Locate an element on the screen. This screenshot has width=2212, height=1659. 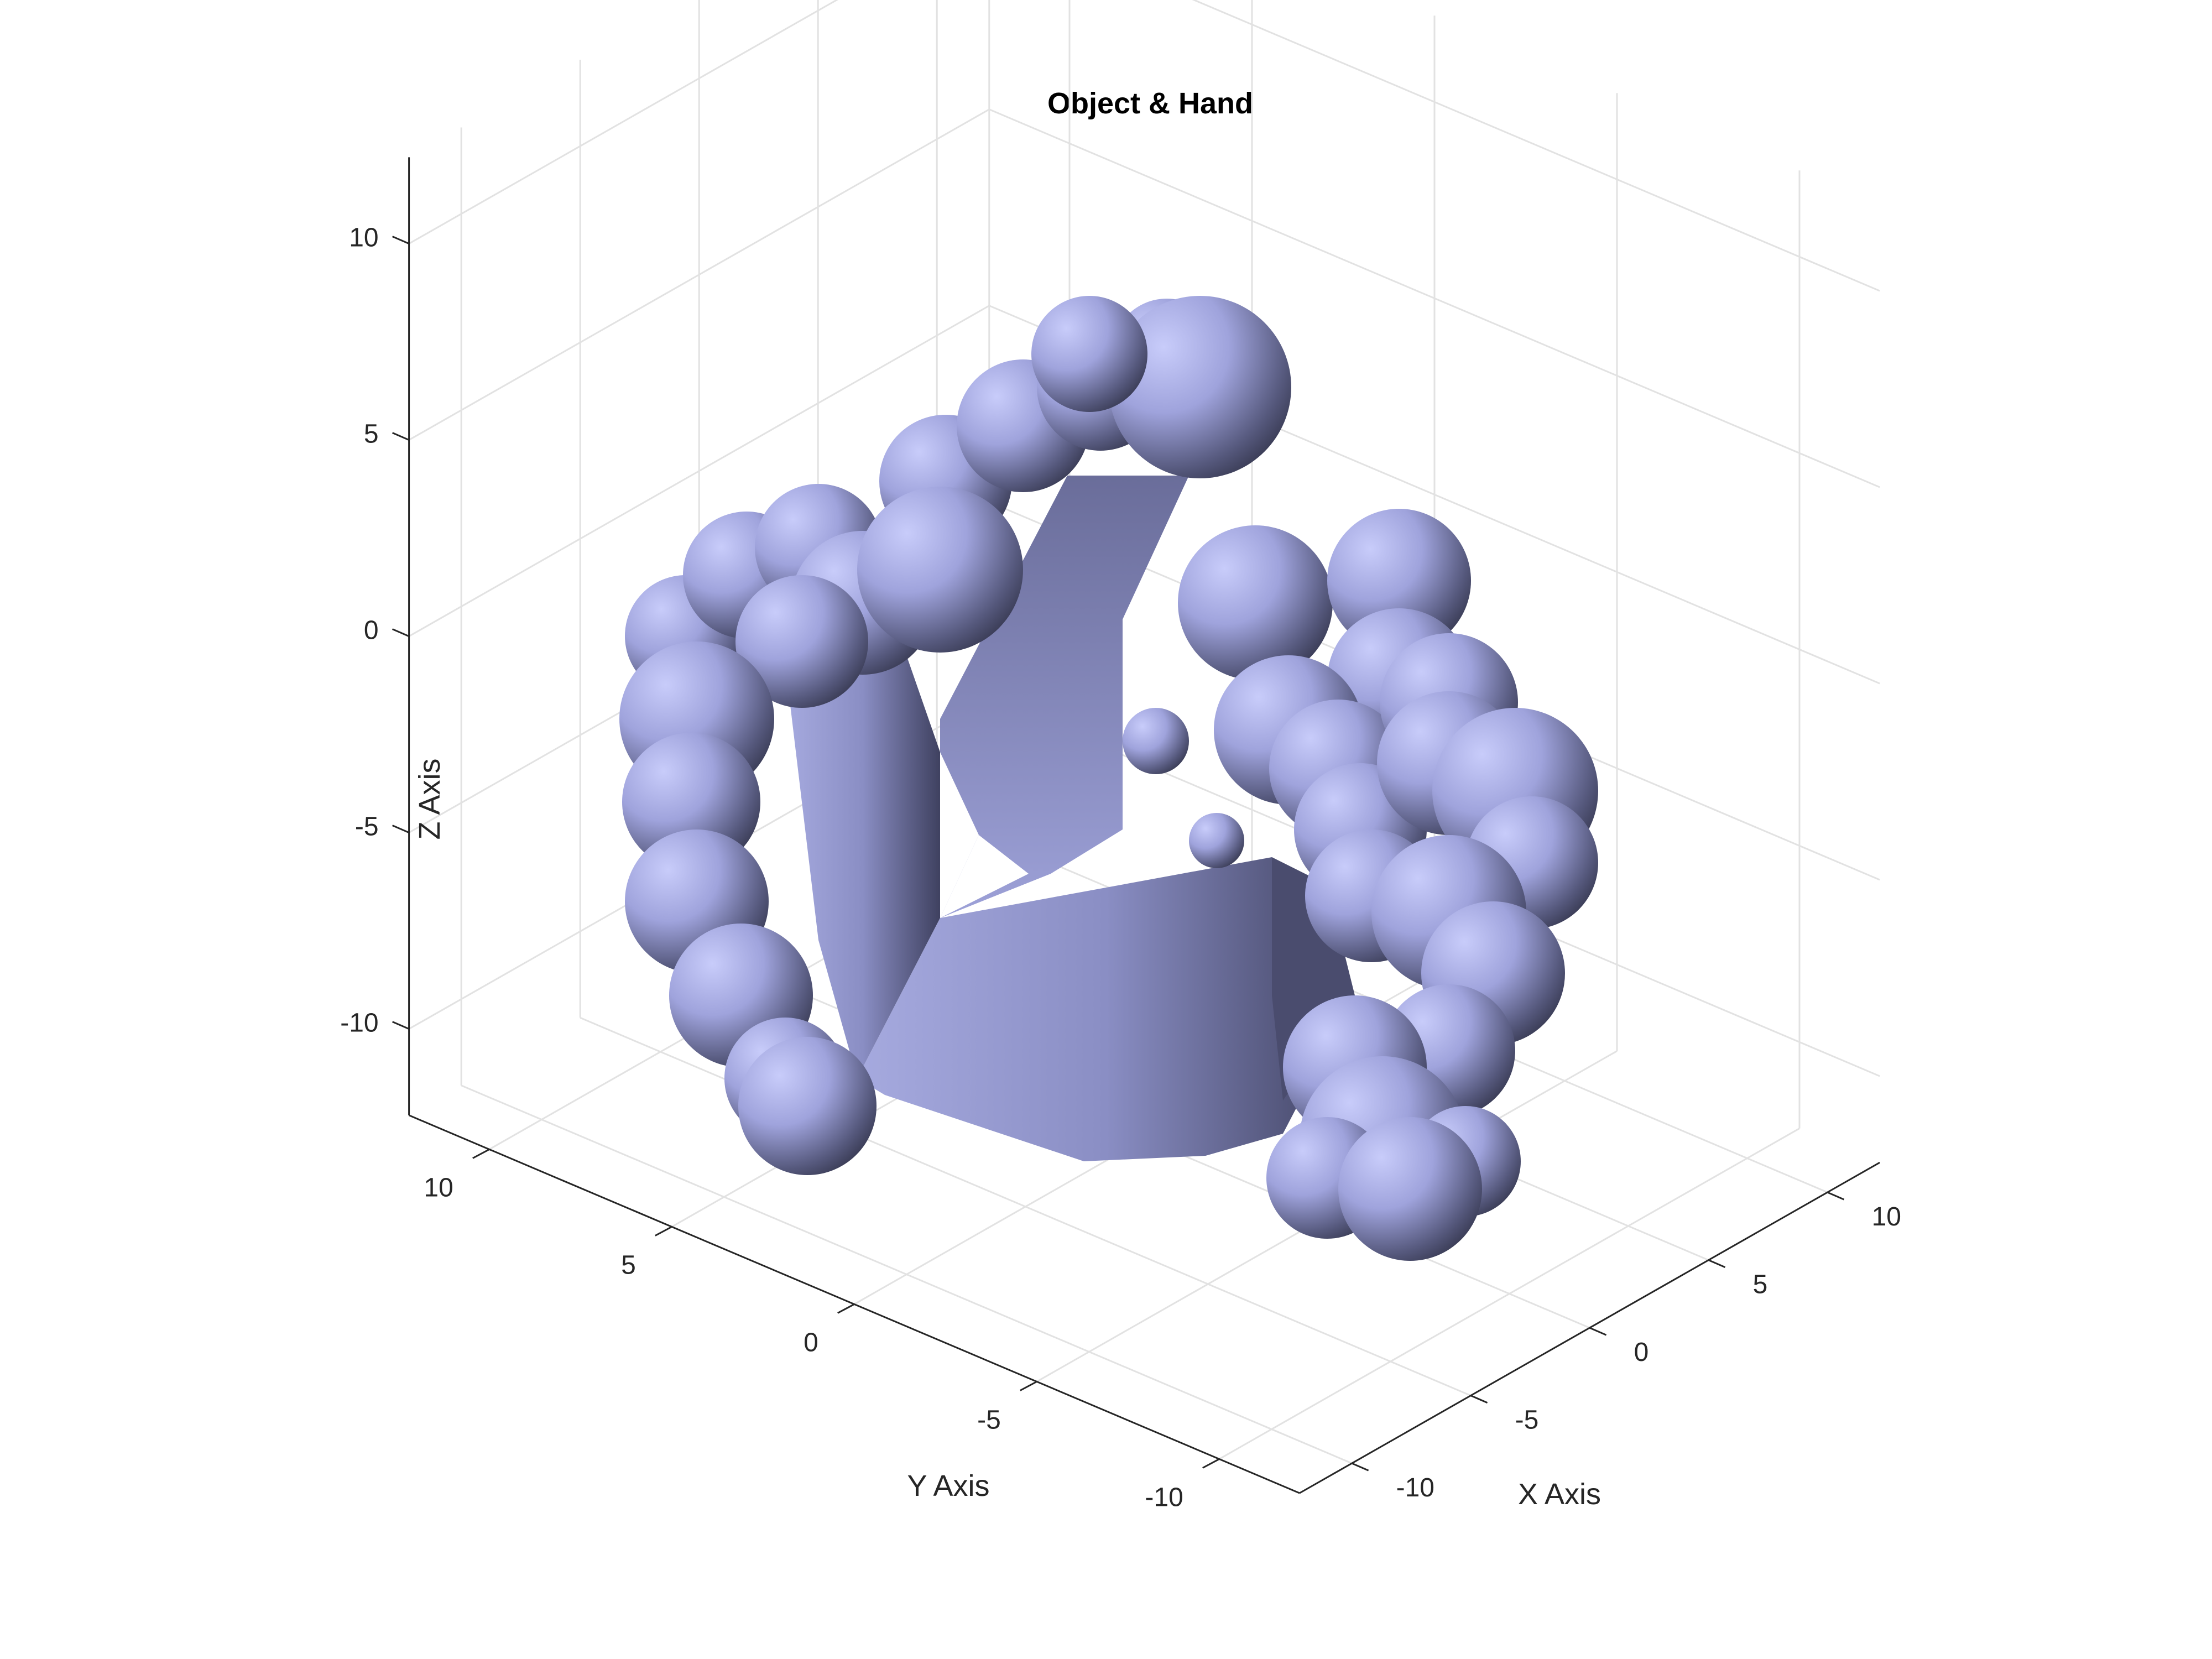
y-tick-label: 0 is located at coordinates (811, 1343).